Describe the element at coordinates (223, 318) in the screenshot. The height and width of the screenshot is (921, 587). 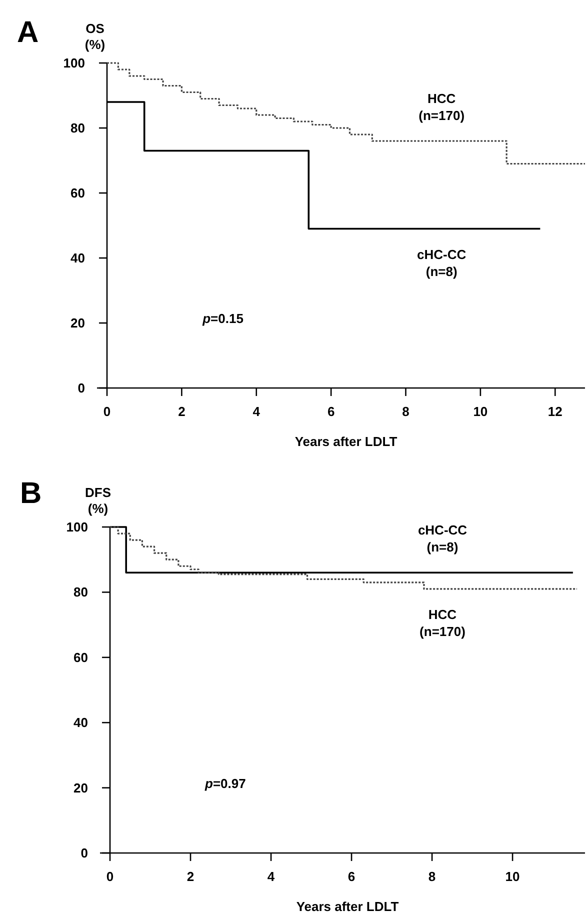
I see `annotation: p=0.15` at that location.